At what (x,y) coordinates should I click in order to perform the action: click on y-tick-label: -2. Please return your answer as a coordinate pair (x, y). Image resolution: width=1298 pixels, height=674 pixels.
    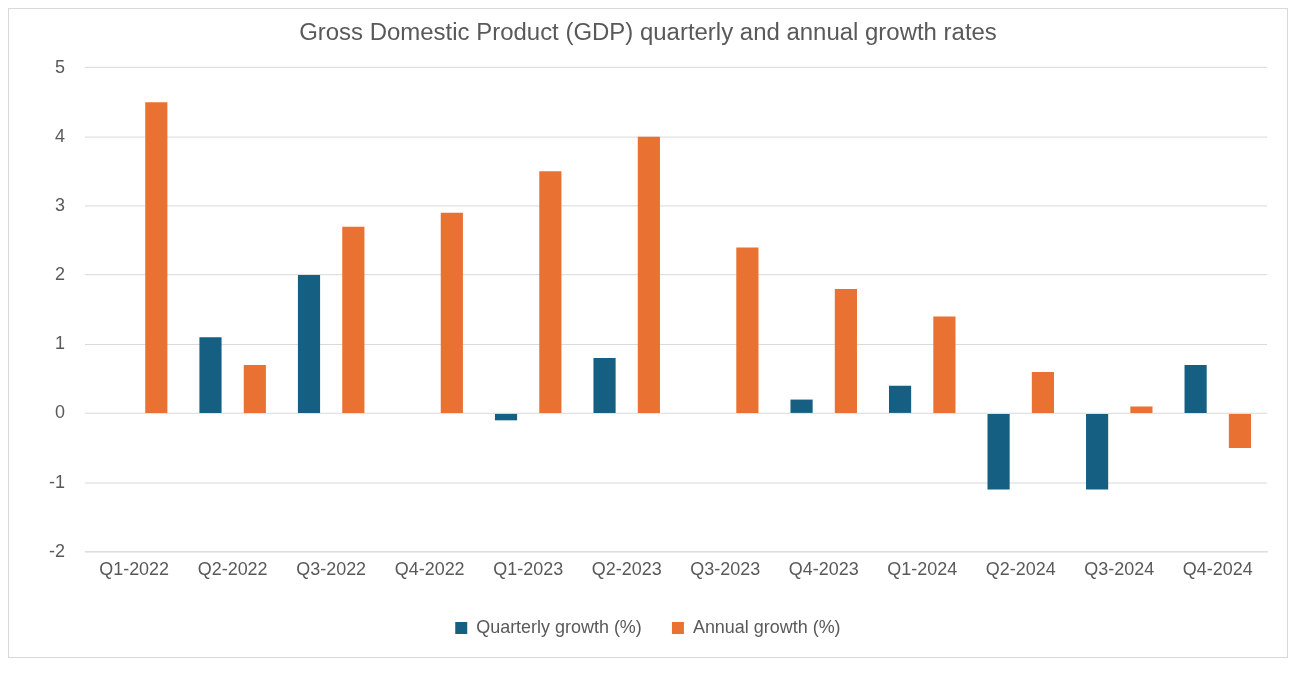
    Looking at the image, I should click on (56, 550).